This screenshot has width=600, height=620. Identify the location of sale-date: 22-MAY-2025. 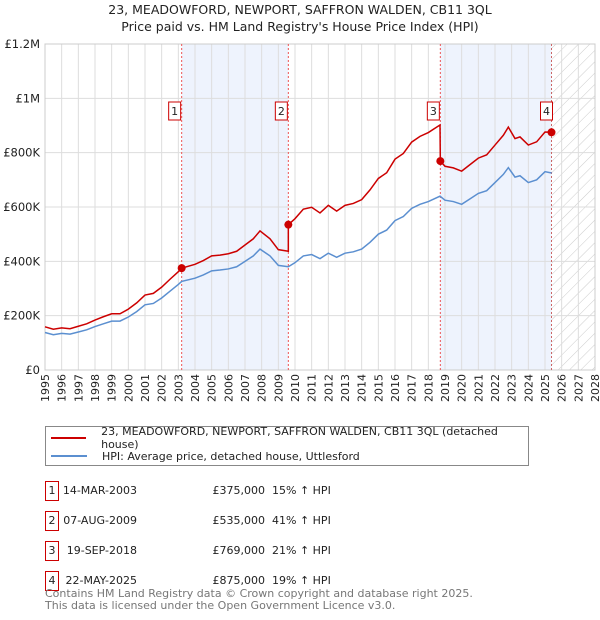
(101, 580).